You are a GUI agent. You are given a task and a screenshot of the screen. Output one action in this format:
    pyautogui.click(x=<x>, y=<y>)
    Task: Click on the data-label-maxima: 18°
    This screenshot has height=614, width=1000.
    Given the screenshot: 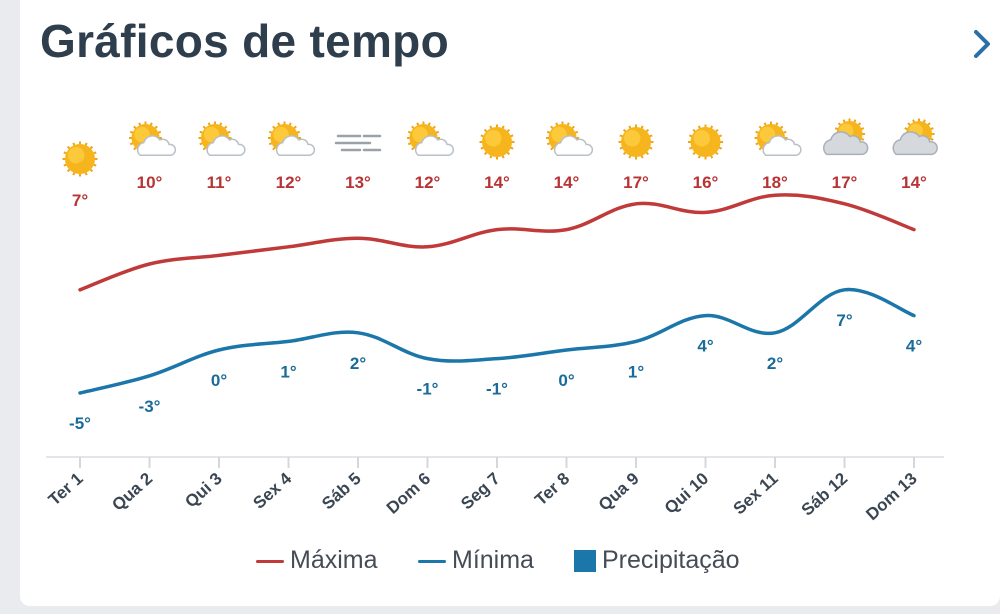 What is the action you would take?
    pyautogui.click(x=775, y=182)
    